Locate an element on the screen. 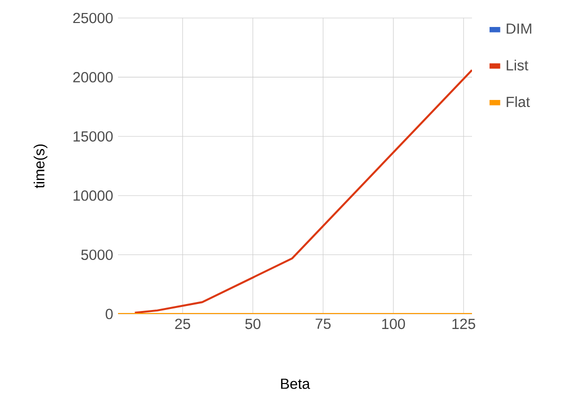  y-axis-title: time(s) is located at coordinates (41, 166).